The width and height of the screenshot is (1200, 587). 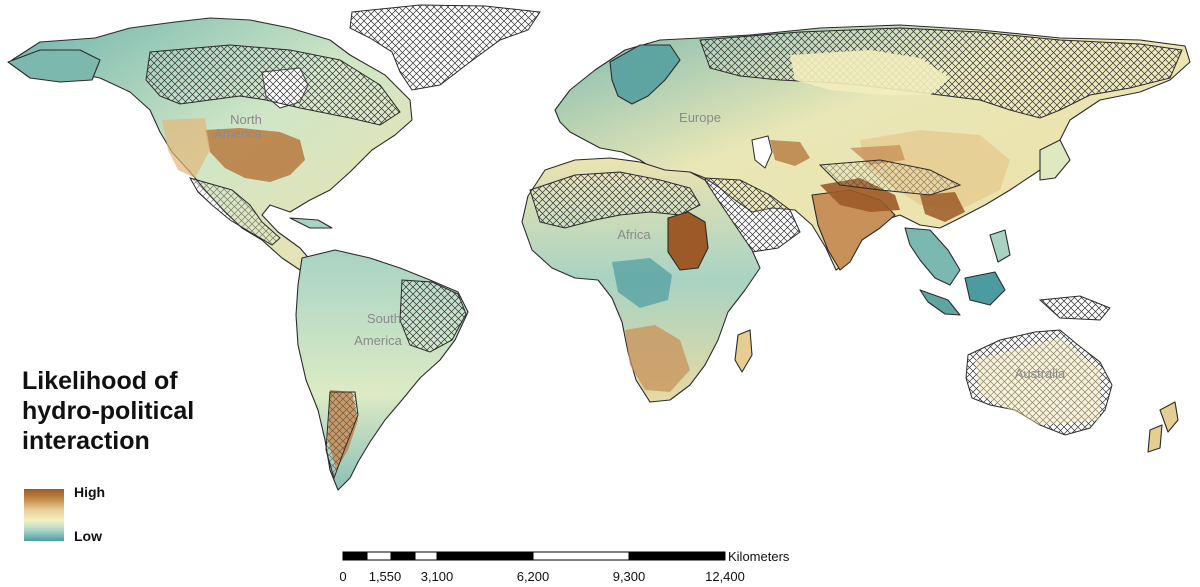 What do you see at coordinates (384, 318) in the screenshot?
I see `label-south-america-line1: South` at bounding box center [384, 318].